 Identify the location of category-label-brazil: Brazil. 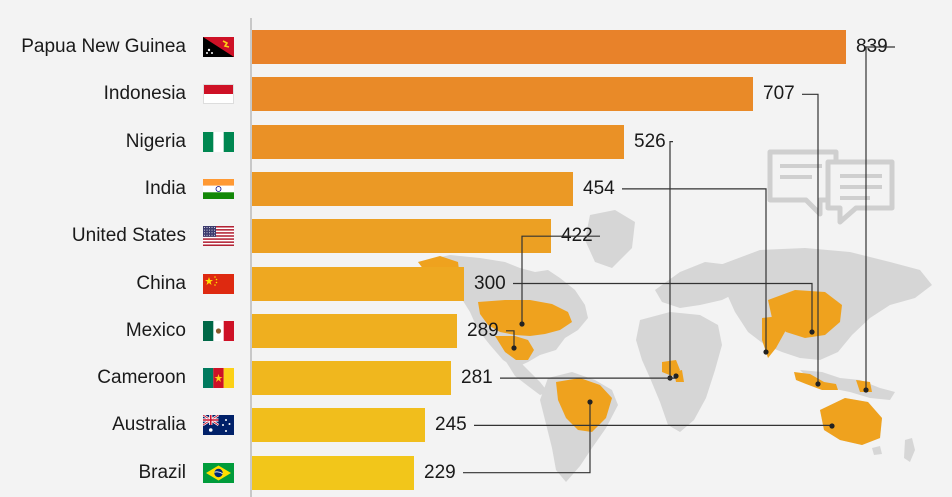
(162, 472).